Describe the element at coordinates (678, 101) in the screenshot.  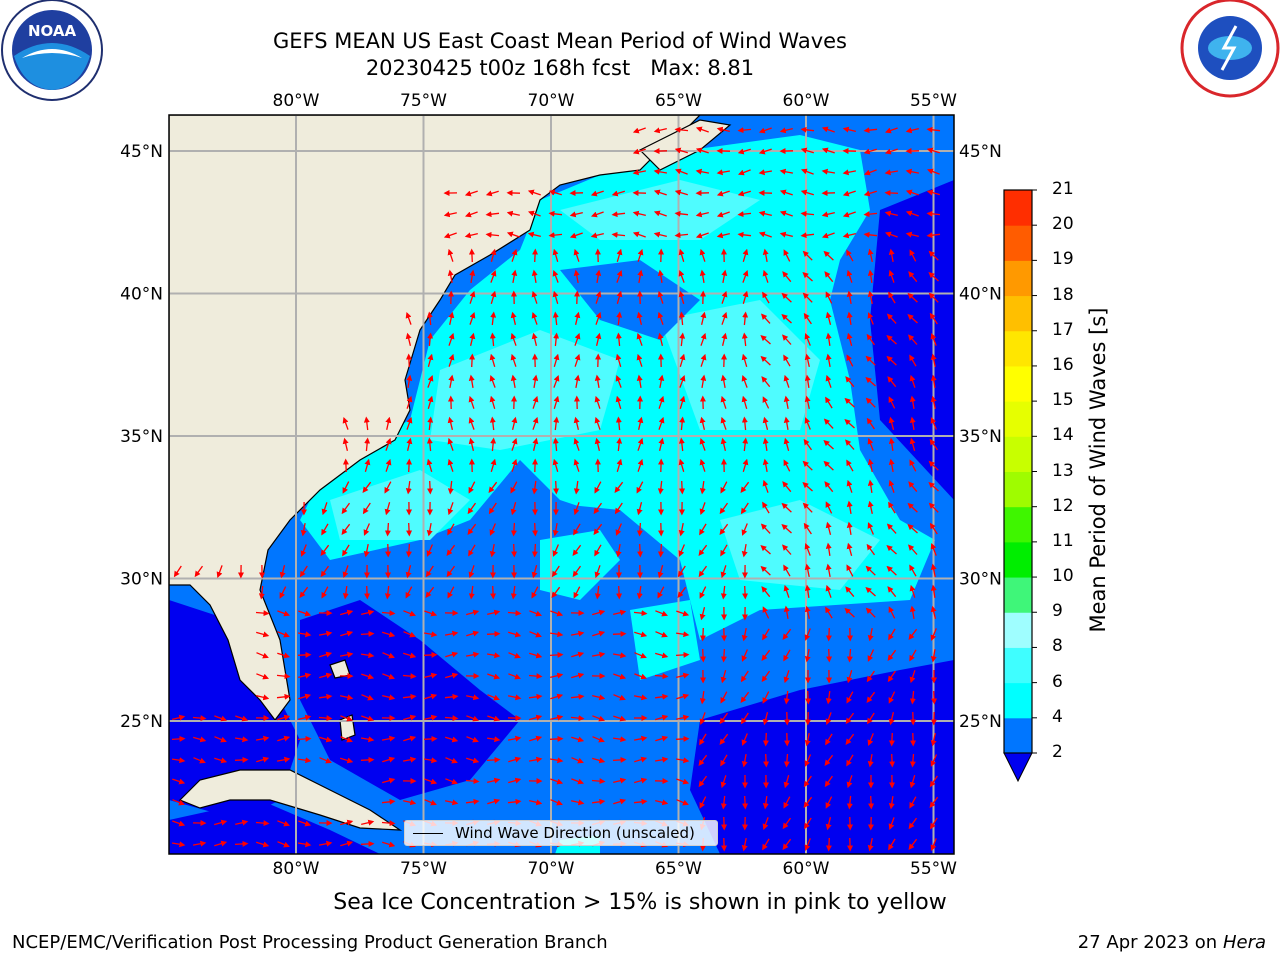
I see `lon-label-top: 65°W` at that location.